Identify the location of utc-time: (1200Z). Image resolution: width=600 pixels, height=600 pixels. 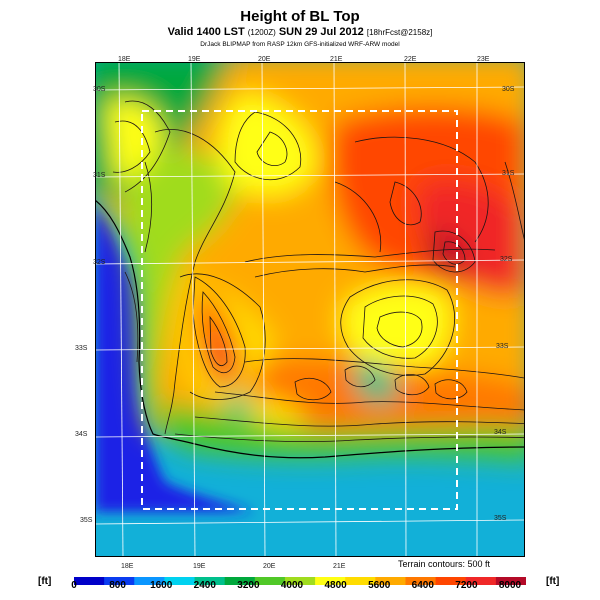
(261, 32).